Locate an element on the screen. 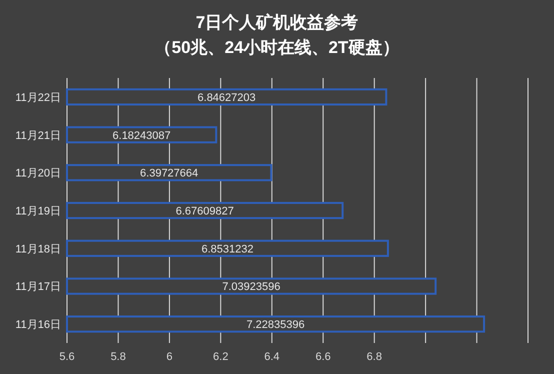 This screenshot has height=374, width=554. y-tick-label: 11月19日 is located at coordinates (38, 212).